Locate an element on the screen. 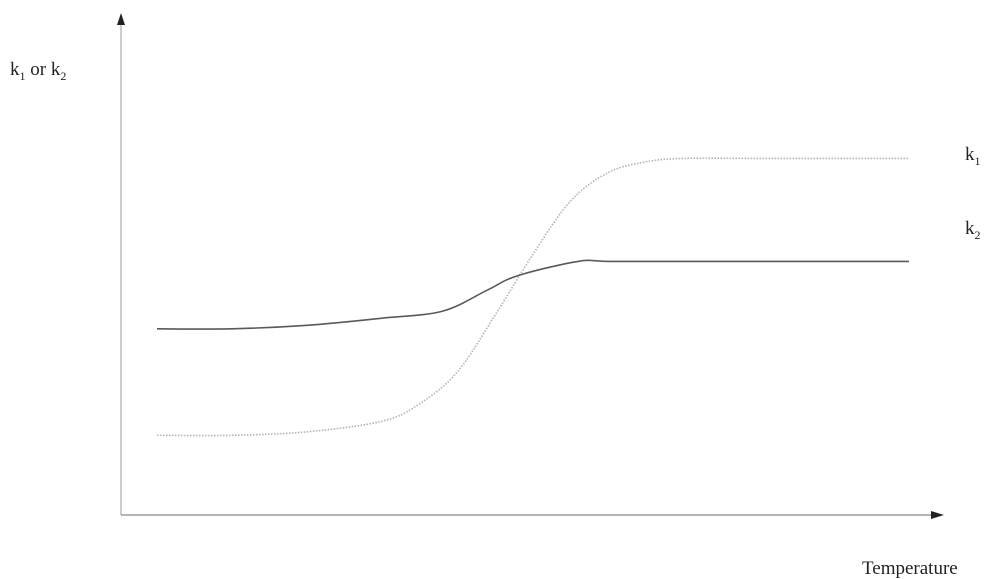 The height and width of the screenshot is (579, 992). y-axis-arrow is located at coordinates (121, 19).